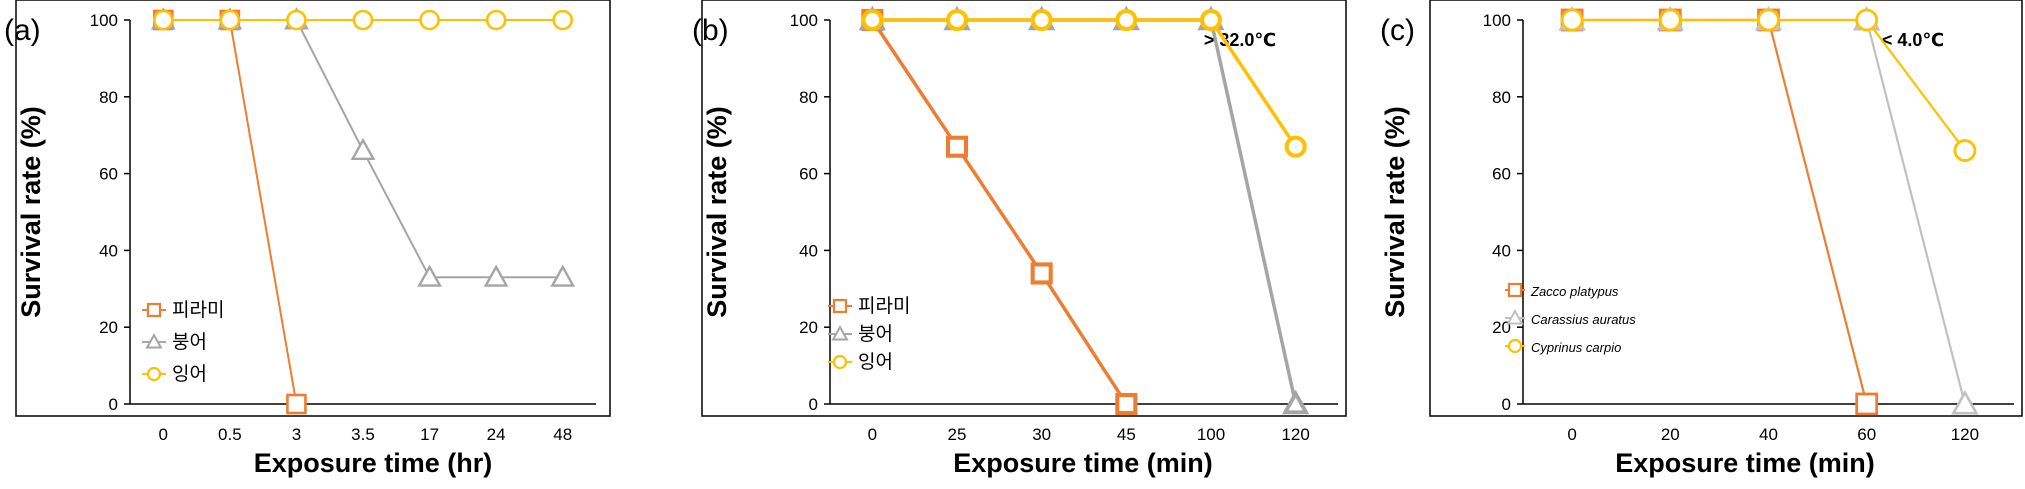 This screenshot has width=2025, height=489. Describe the element at coordinates (1913, 40) in the screenshot. I see `temperature-annotation: < 4.0℃` at that location.